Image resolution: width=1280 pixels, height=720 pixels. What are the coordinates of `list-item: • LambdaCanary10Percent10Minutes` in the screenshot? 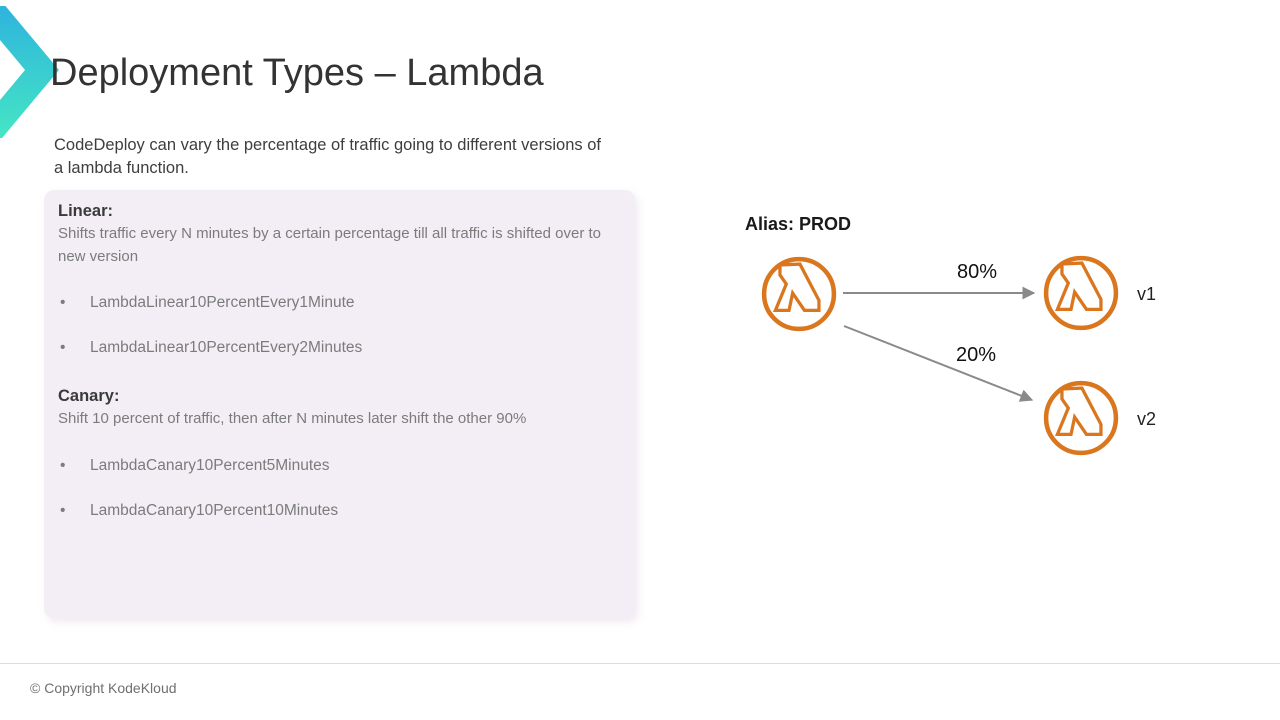 It's located at (339, 511).